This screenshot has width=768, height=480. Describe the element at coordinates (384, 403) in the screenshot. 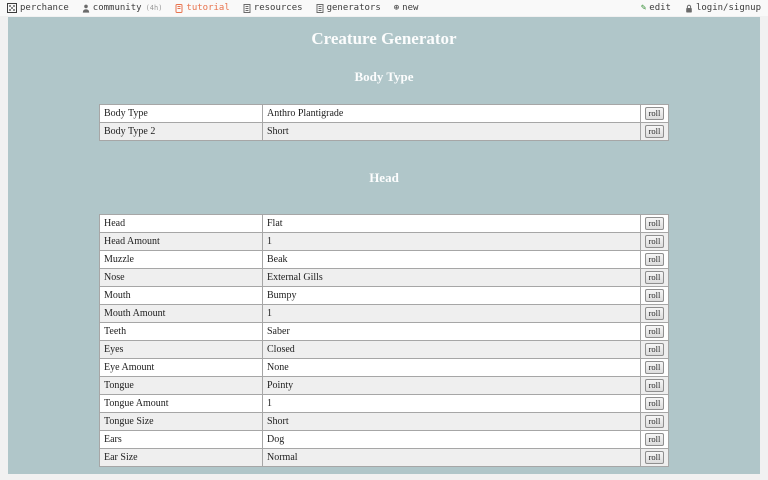

I see `table-row: Tongue Amount 1 roll` at that location.